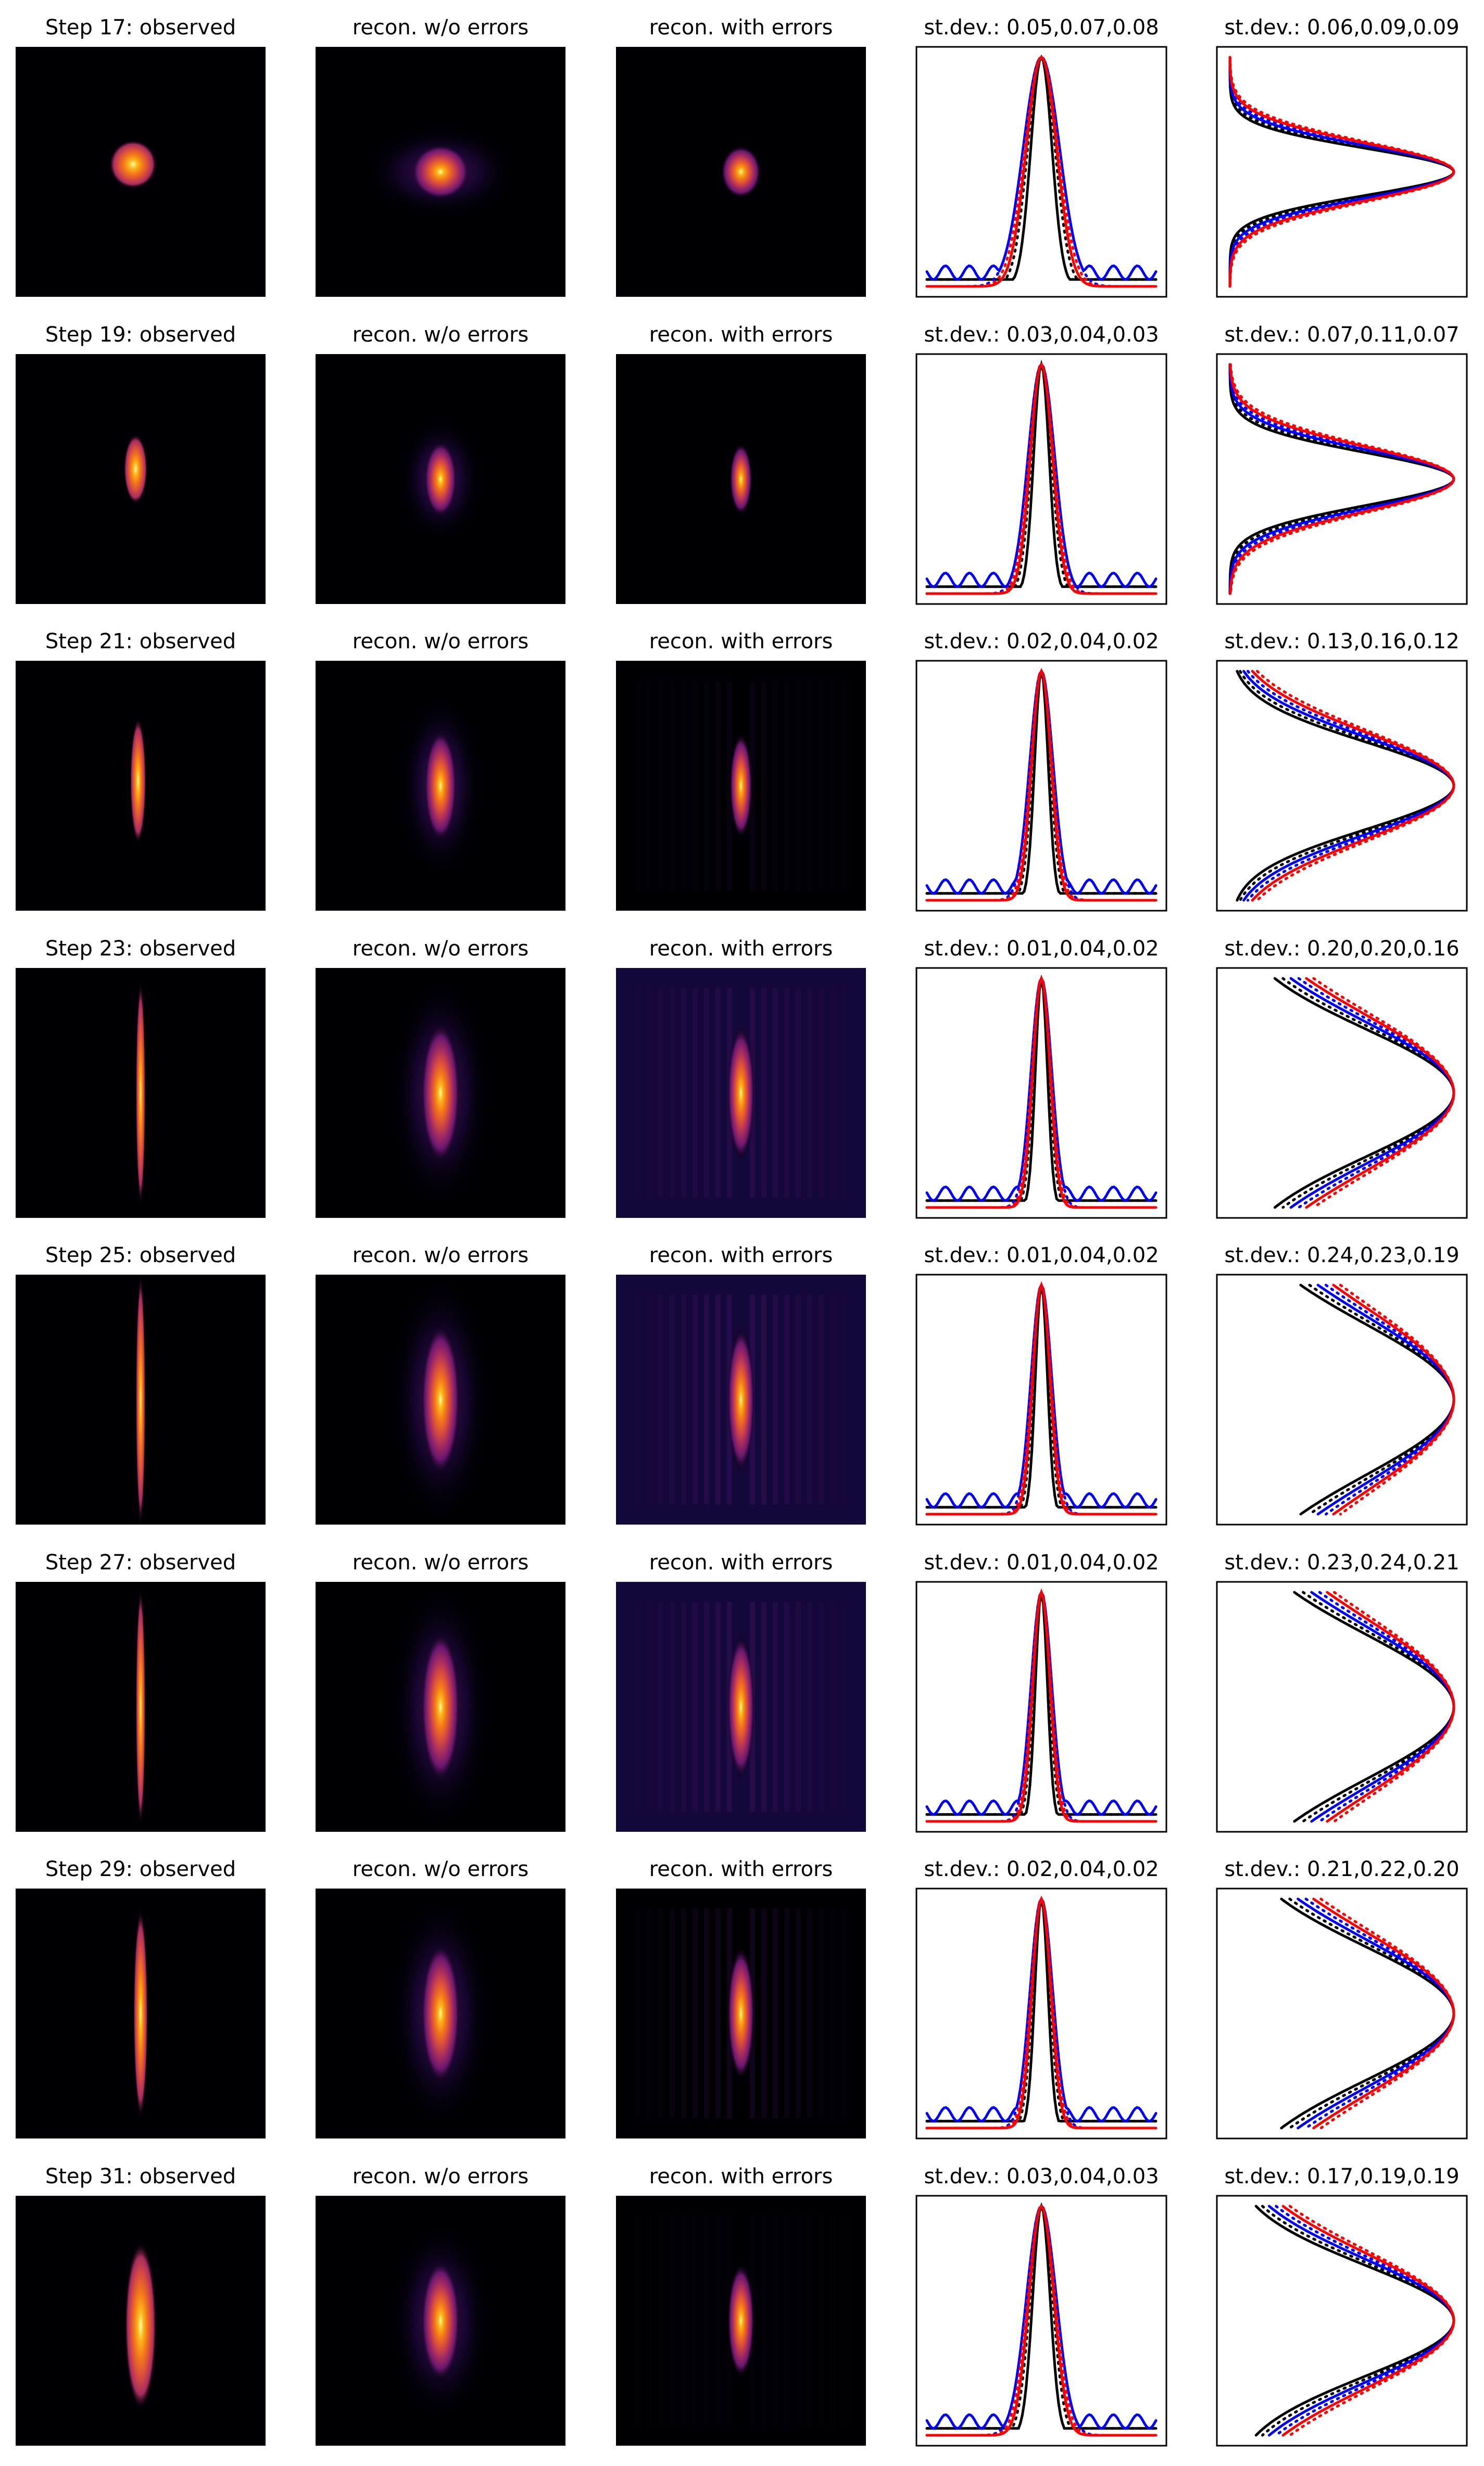  I want to click on panel-title-observed: Step 29: observed, so click(140, 1869).